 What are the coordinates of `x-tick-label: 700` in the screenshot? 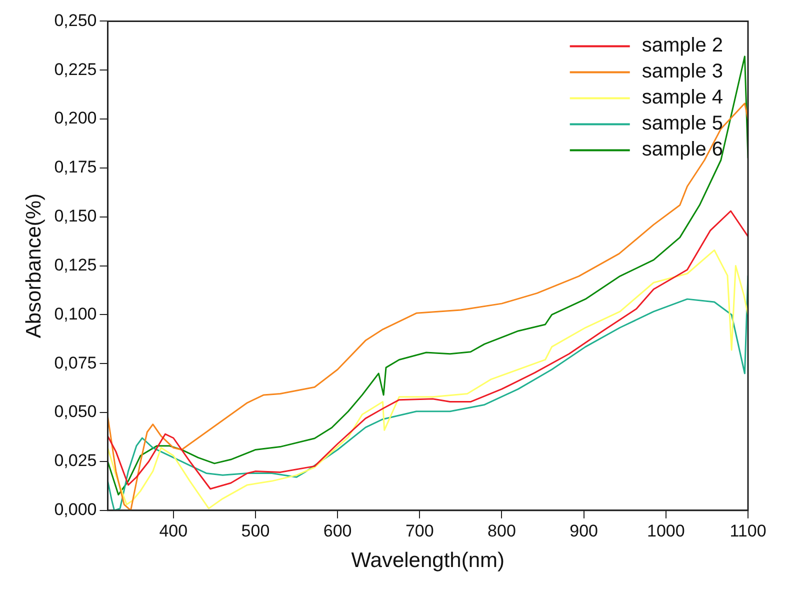 It's located at (419, 530).